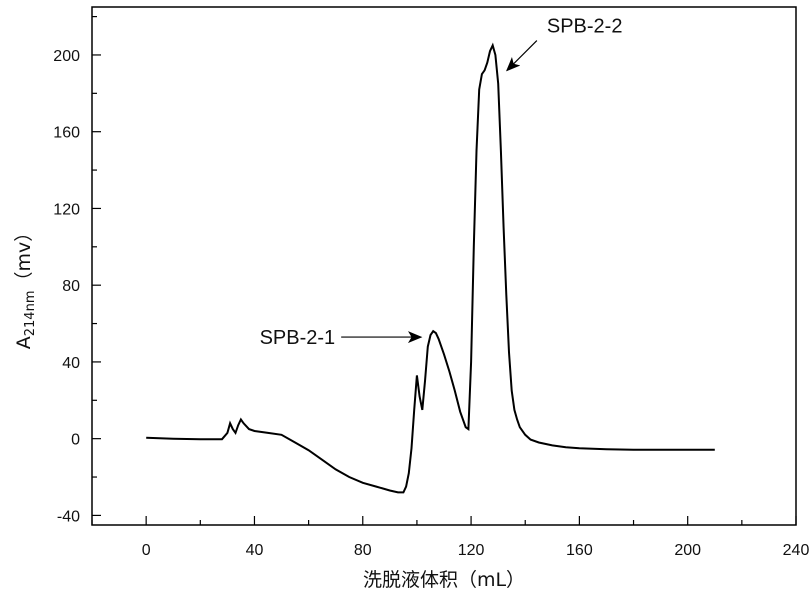 Image resolution: width=811 pixels, height=593 pixels. Describe the element at coordinates (585, 27) in the screenshot. I see `annotation-label-spb-2-2: SPB-2-2` at that location.